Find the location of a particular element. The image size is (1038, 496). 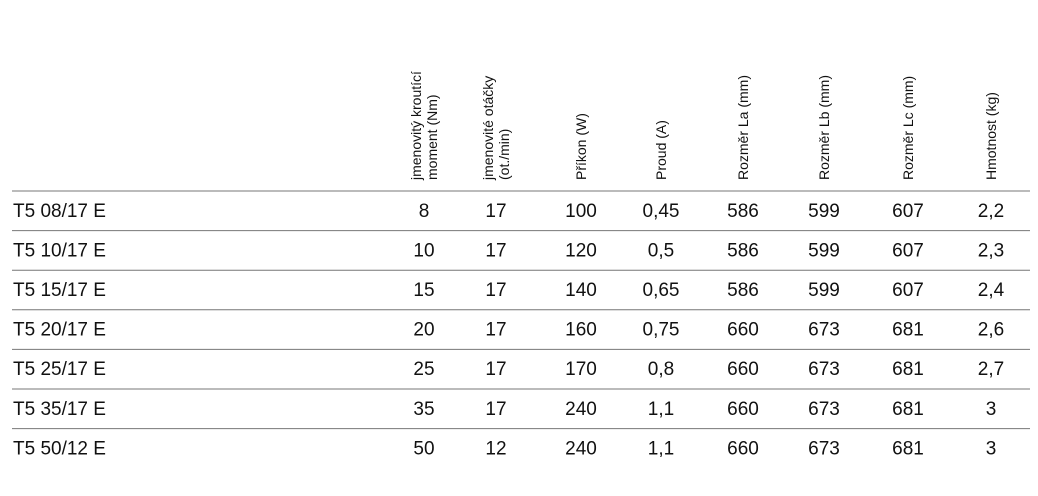

cell: 15 is located at coordinates (423, 290).